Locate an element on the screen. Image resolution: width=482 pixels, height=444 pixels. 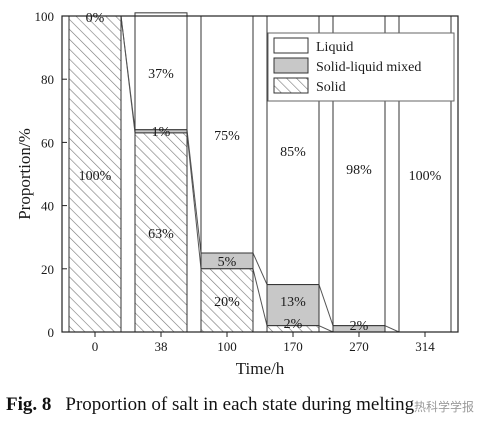
legend-label: Liquid is located at coordinates (334, 47).